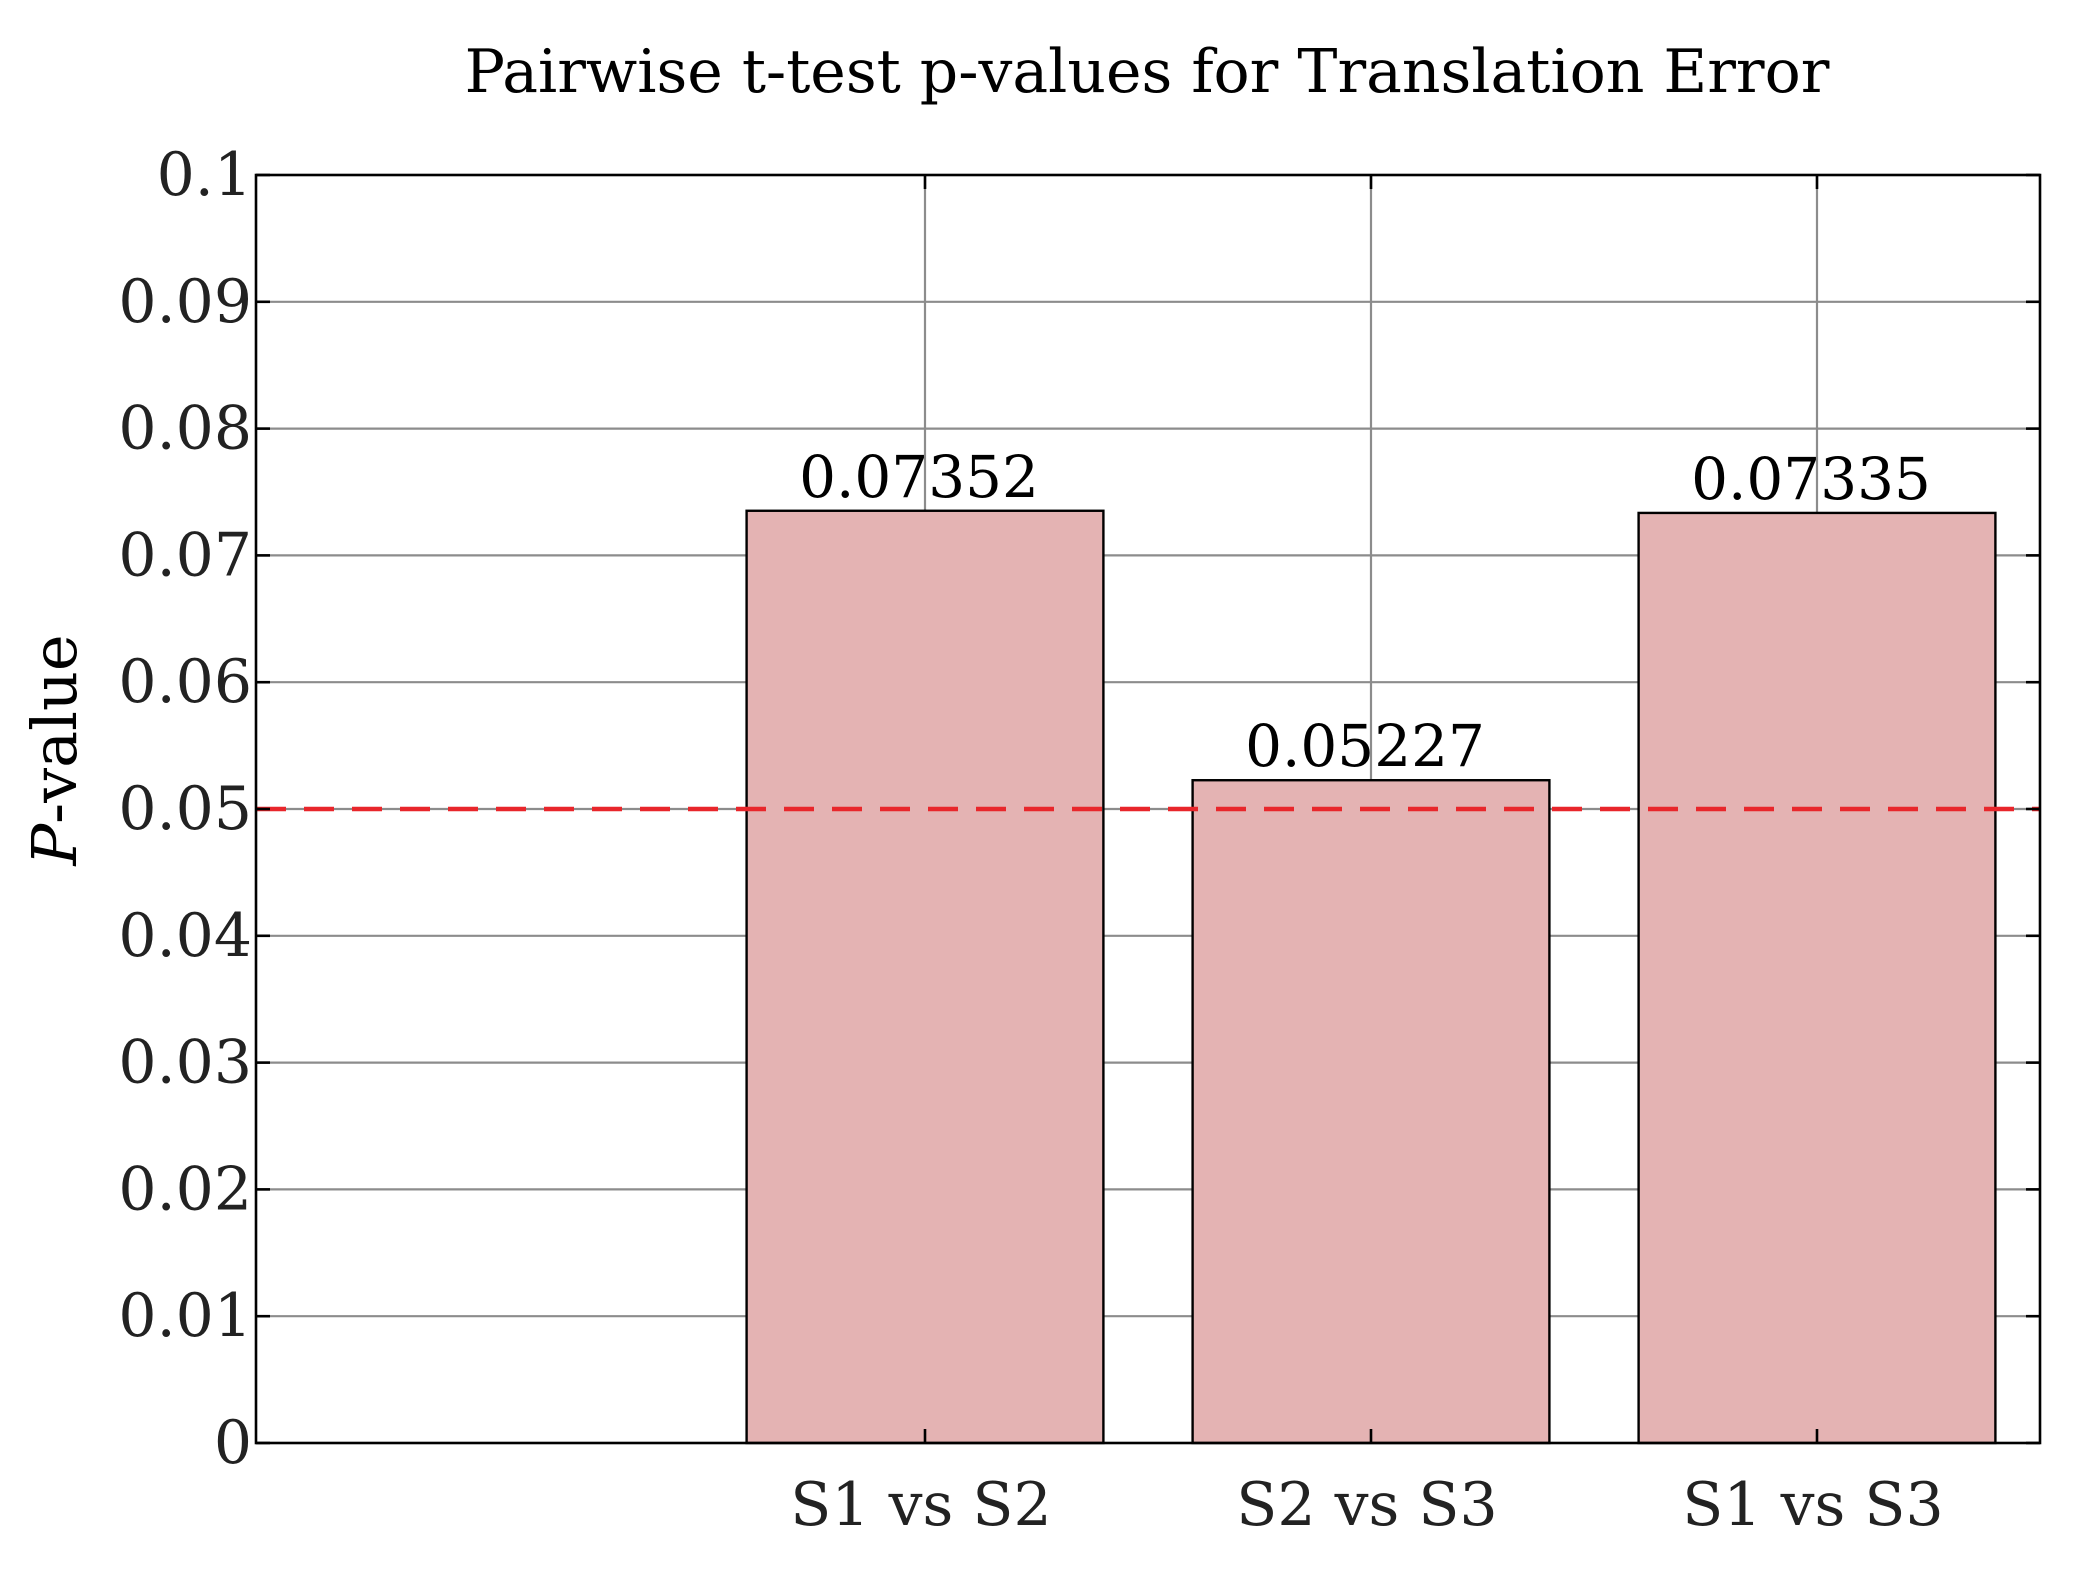  What do you see at coordinates (919, 477) in the screenshot?
I see `bar-value-label: 0.07352` at bounding box center [919, 477].